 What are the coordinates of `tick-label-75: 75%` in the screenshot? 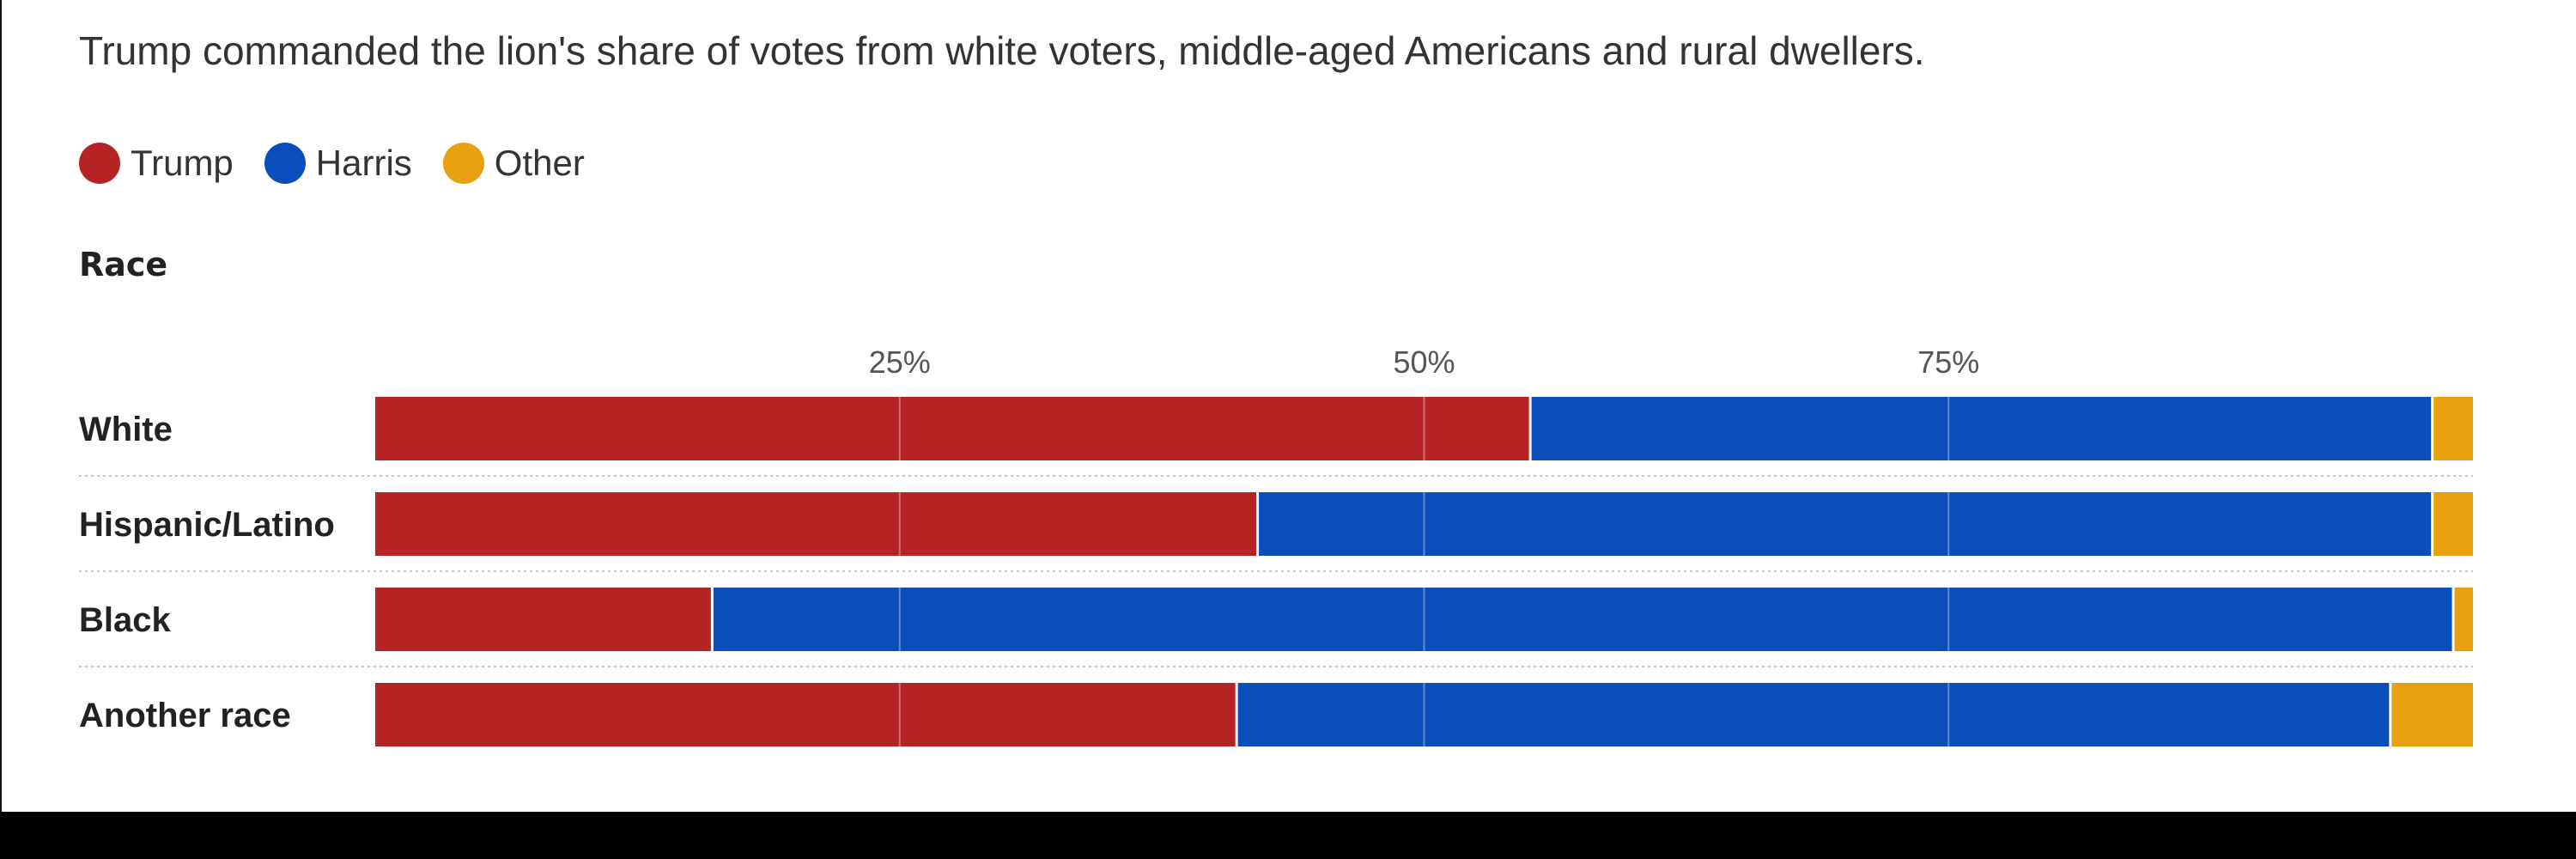 It's located at (1948, 362).